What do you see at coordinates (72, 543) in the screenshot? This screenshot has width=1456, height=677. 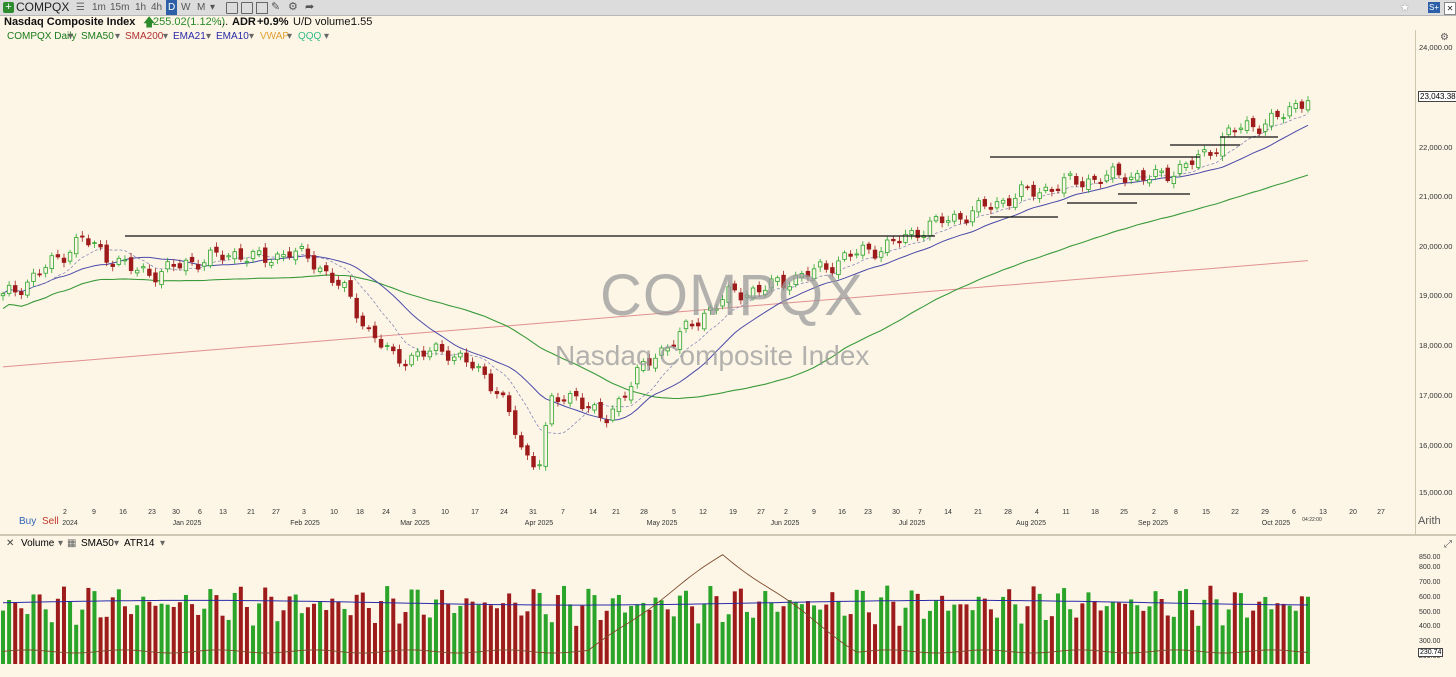 I see `grid-icon: ▦` at bounding box center [72, 543].